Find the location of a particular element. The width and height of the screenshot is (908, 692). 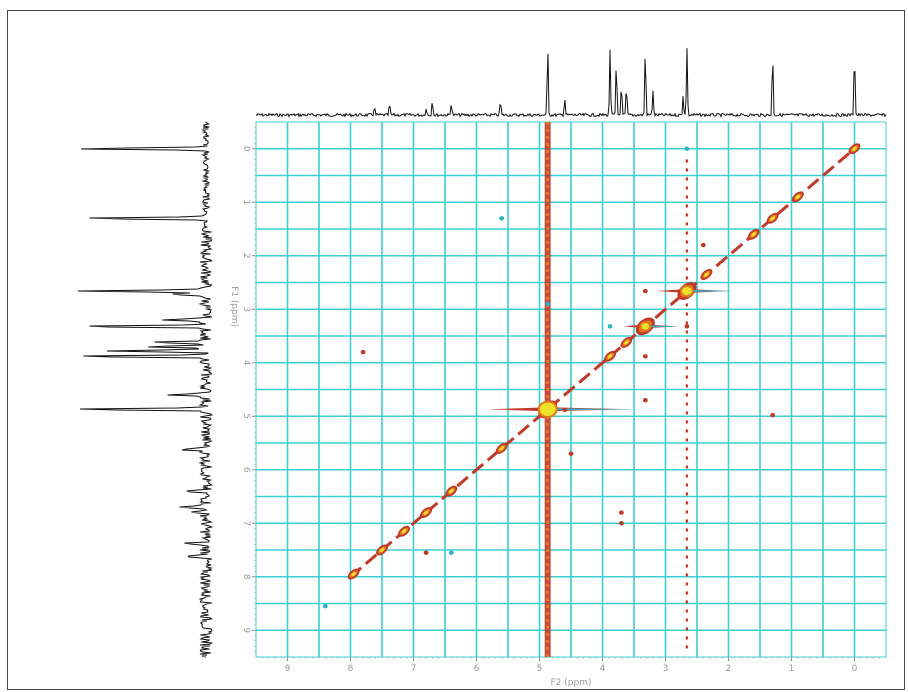

y-tick-label: 4 is located at coordinates (246, 363).